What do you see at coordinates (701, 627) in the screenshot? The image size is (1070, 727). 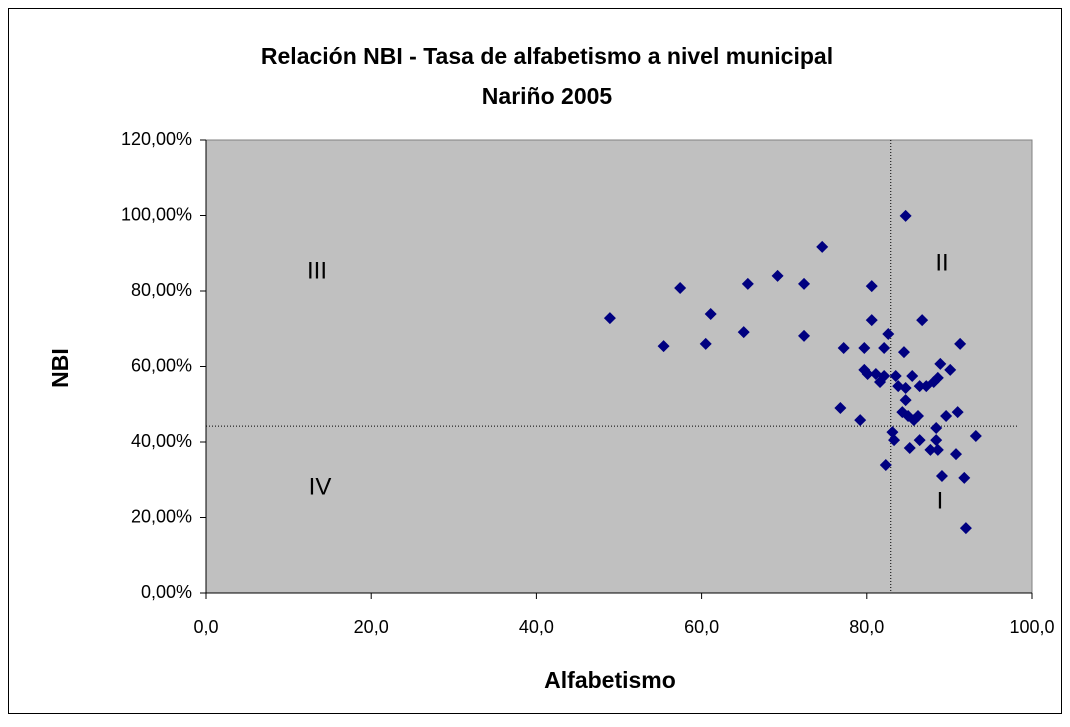 I see `x-tick-label: 60,0` at bounding box center [701, 627].